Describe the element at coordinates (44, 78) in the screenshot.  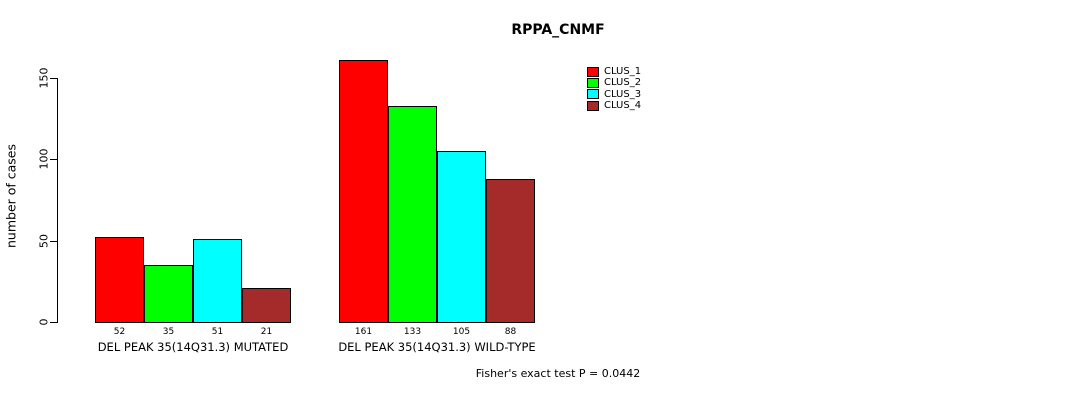
I see `y-tick-label: 150` at that location.